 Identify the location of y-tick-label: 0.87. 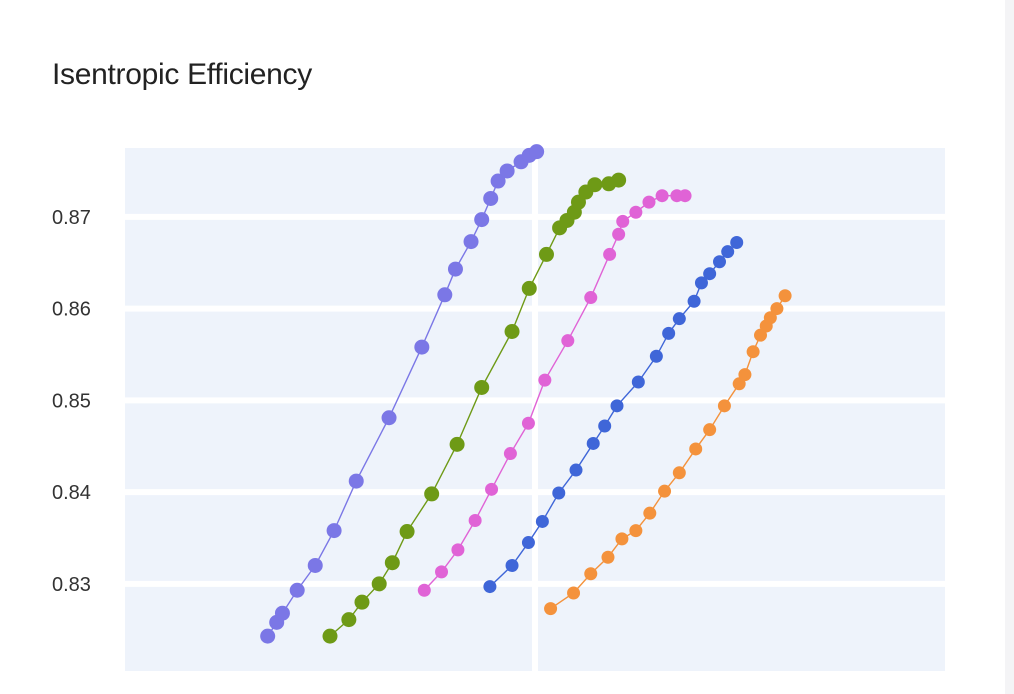
(71, 218).